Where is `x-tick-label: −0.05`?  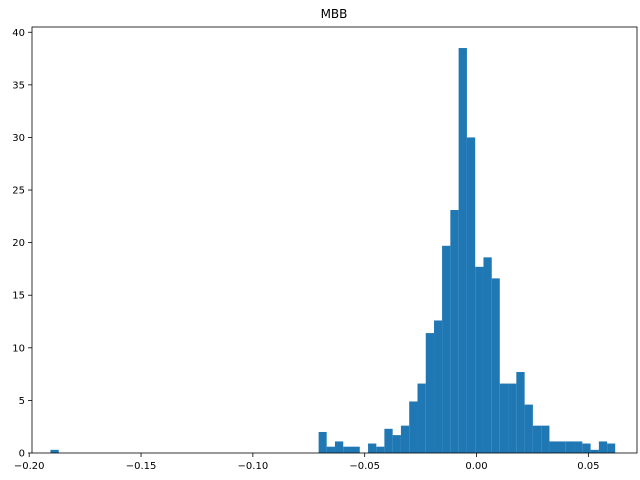
x-tick-label: −0.05 is located at coordinates (364, 466).